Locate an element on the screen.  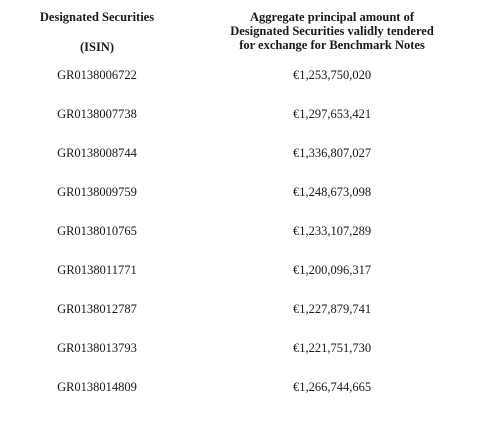
column-header-designated-securities: Designated Securities (ISIN) is located at coordinates (97, 32).